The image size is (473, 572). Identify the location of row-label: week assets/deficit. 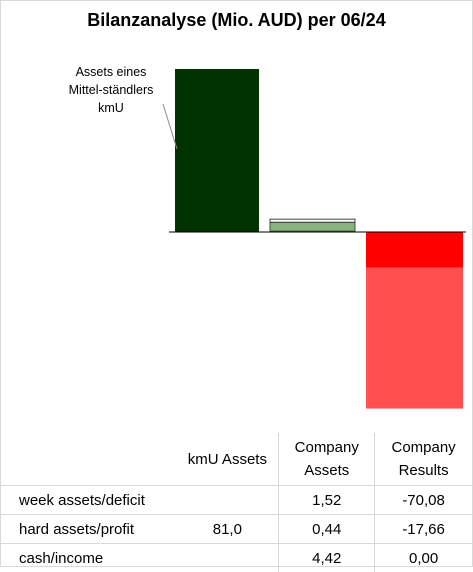
(88, 500).